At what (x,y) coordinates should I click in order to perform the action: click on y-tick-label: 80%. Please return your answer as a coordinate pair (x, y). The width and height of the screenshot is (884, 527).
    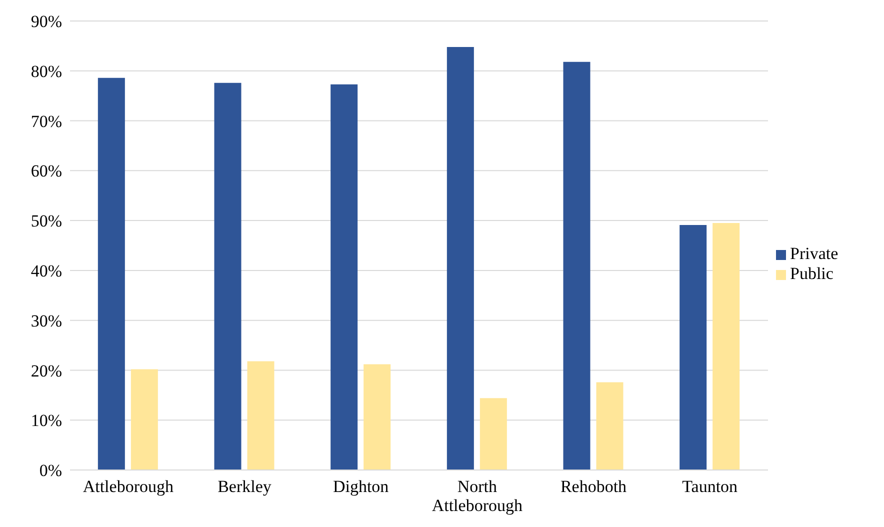
    Looking at the image, I should click on (46, 71).